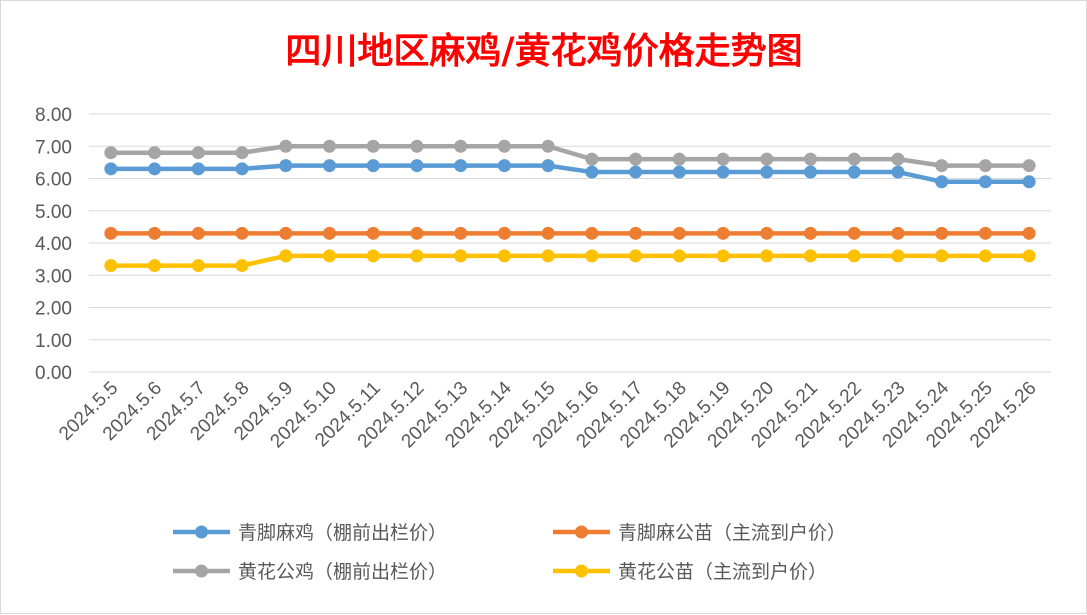  I want to click on y-tick-label: 6.00, so click(53, 180).